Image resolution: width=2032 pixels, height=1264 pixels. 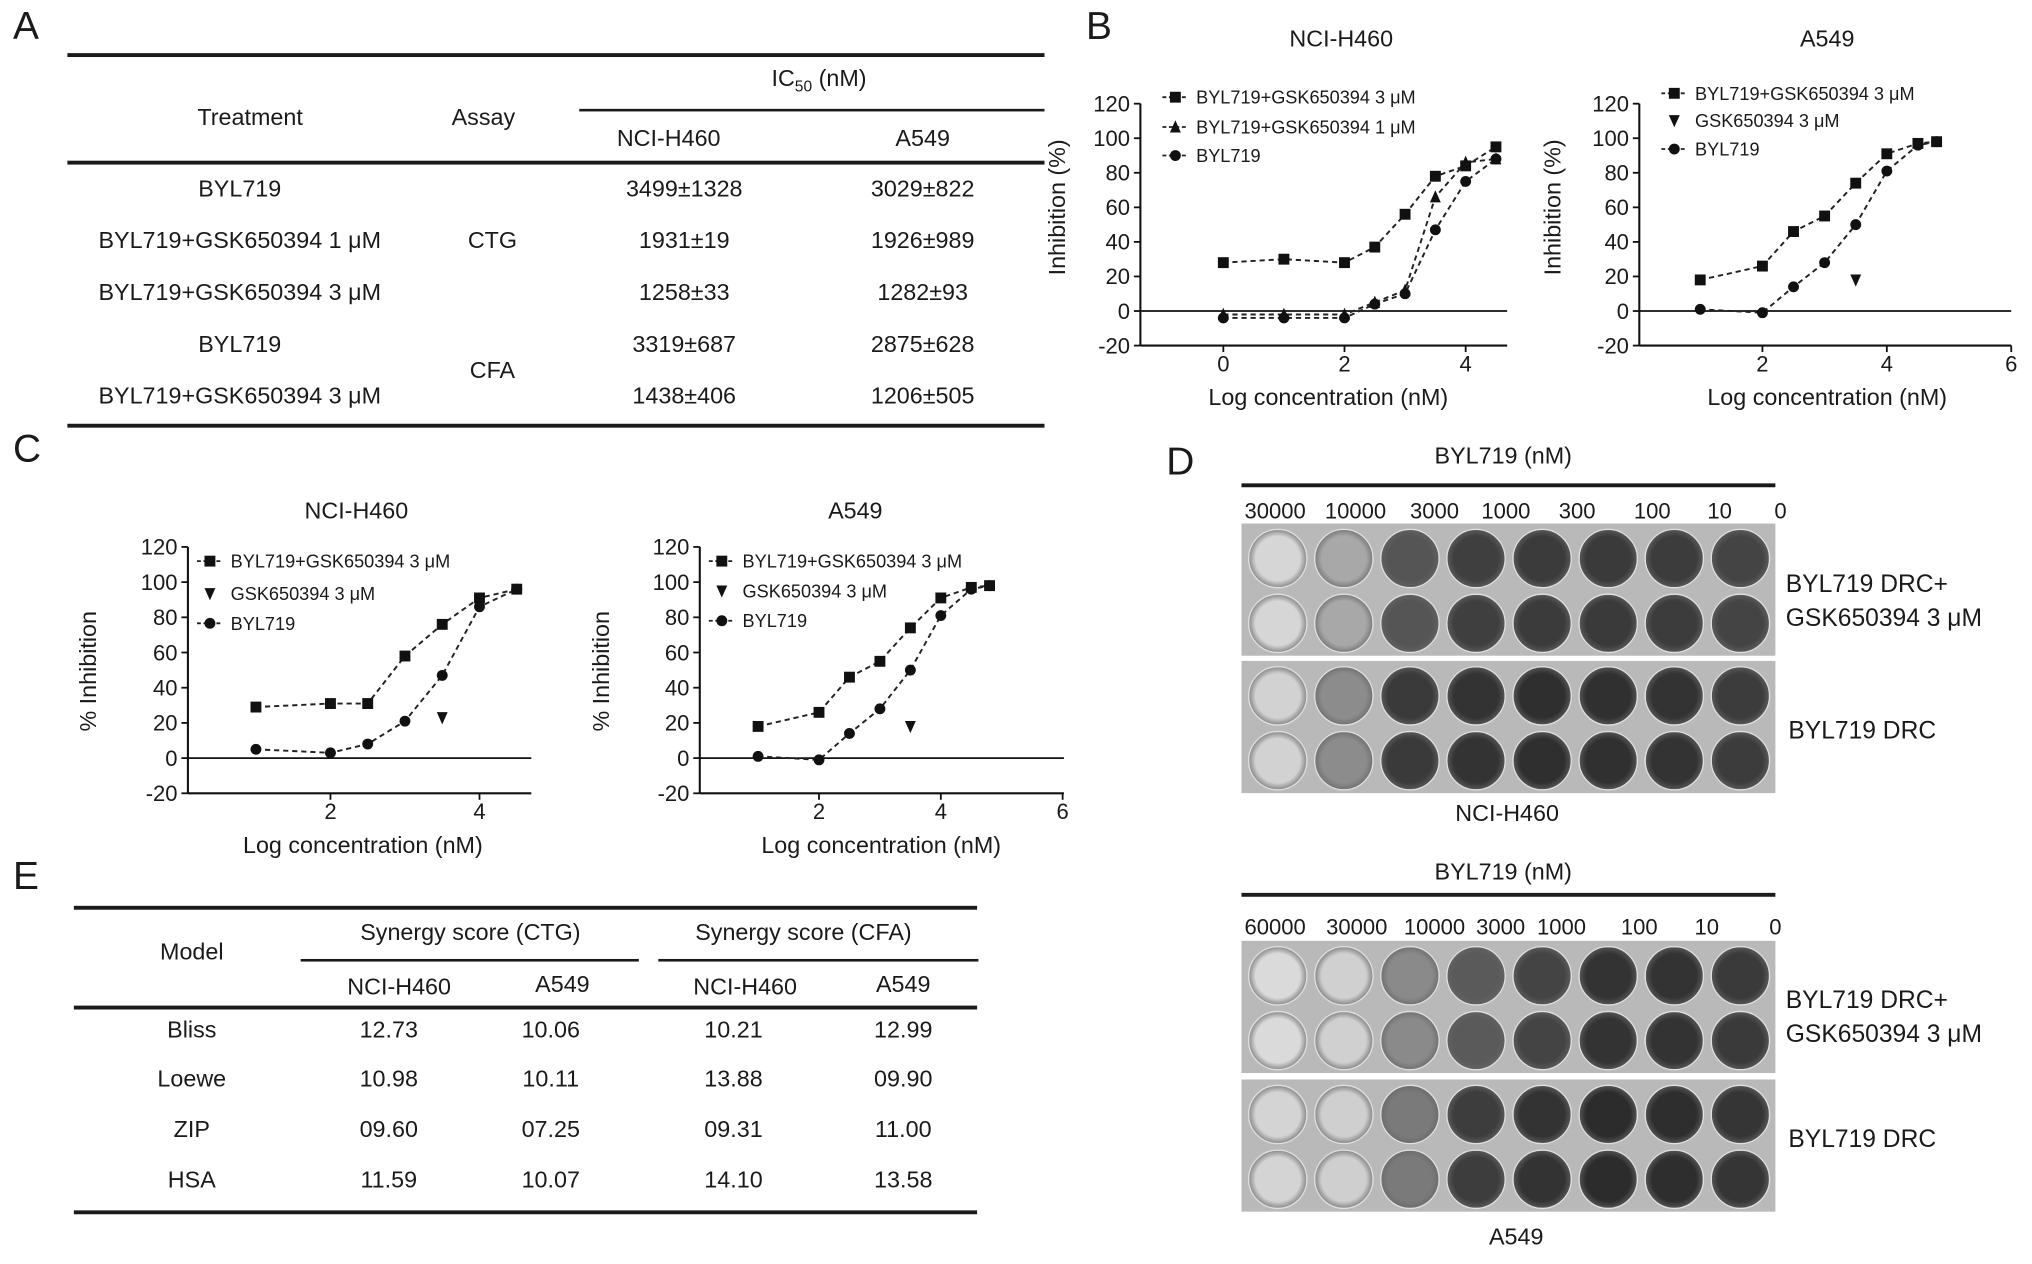 What do you see at coordinates (733, 1179) in the screenshot?
I see `cell-score: 14.10` at bounding box center [733, 1179].